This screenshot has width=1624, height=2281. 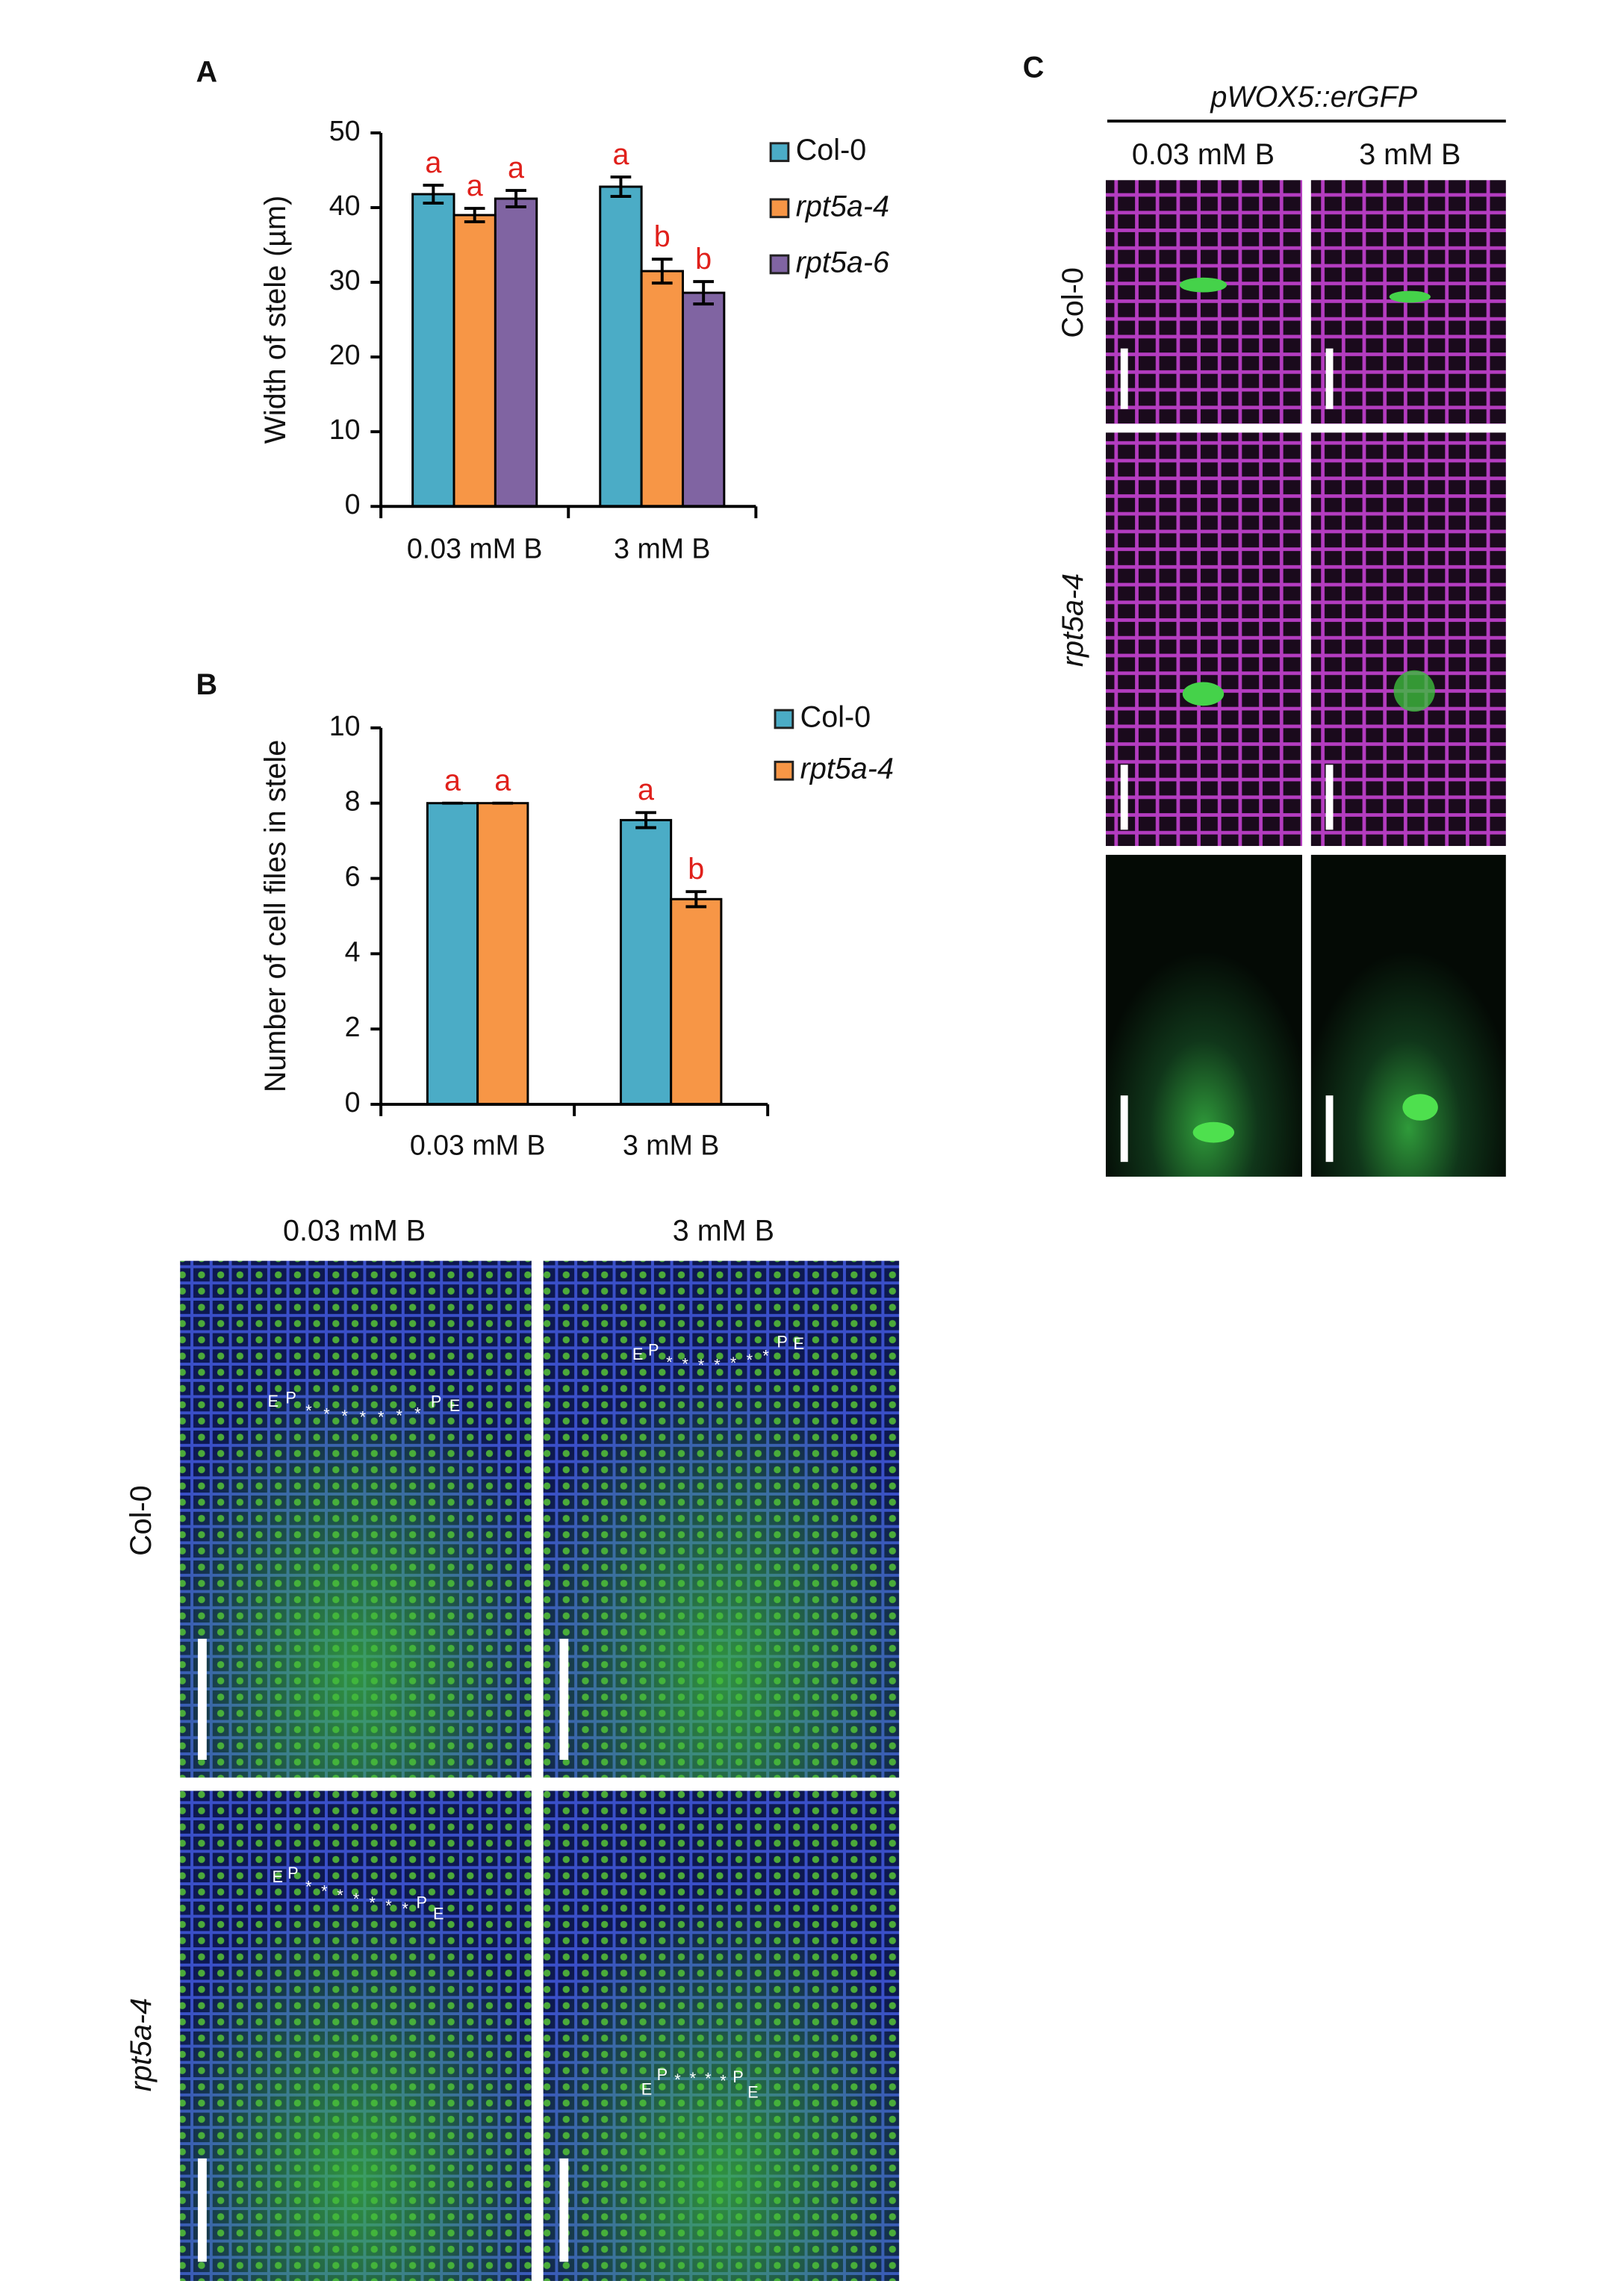 What do you see at coordinates (353, 876) in the screenshot?
I see `y-tick-label: 6` at bounding box center [353, 876].